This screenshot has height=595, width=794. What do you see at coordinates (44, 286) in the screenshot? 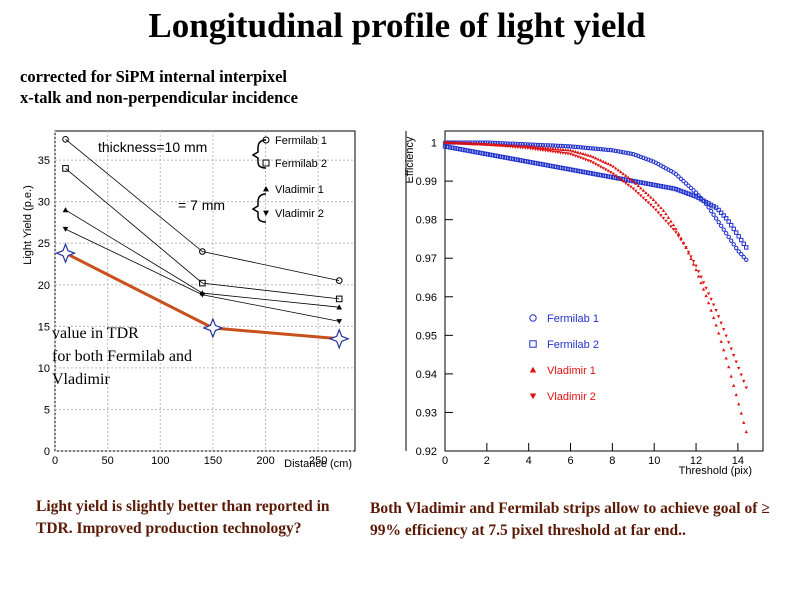
I see `left-y-tick-label: 20` at bounding box center [44, 286].